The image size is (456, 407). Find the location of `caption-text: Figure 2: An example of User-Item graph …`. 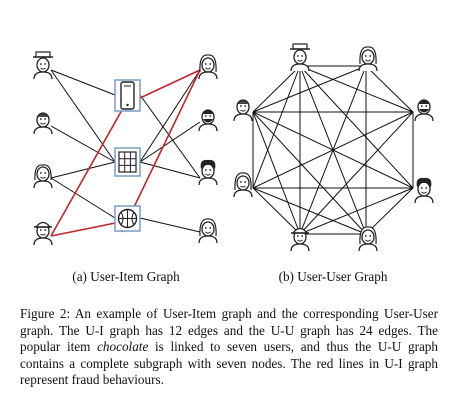

caption-text: Figure 2: An example of User-Item graph … is located at coordinates (229, 330).